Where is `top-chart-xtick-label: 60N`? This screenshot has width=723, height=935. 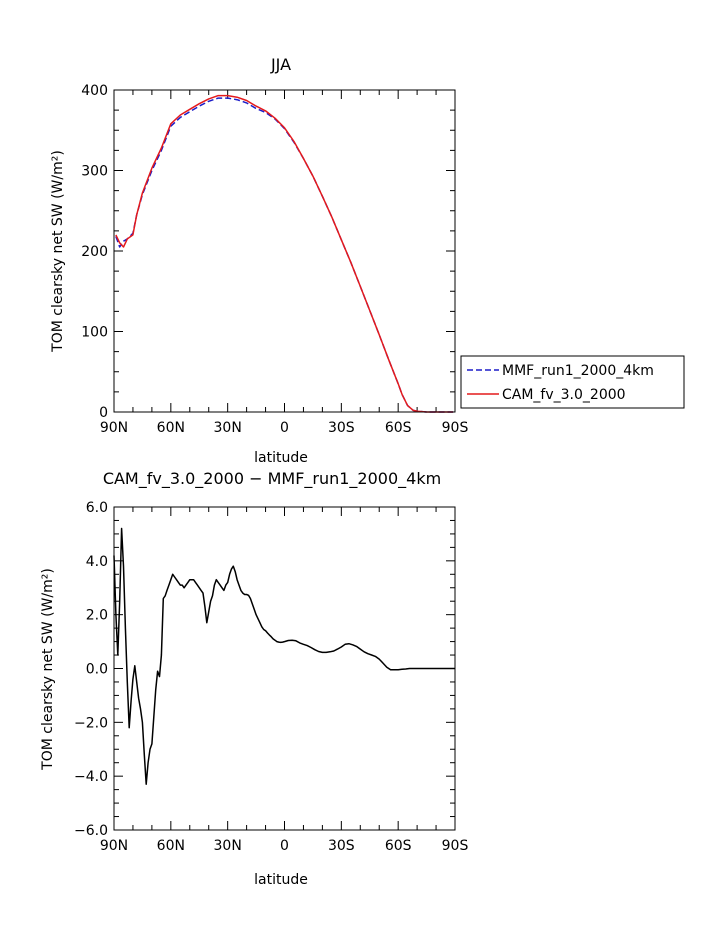
top-chart-xtick-label: 60N is located at coordinates (171, 428).